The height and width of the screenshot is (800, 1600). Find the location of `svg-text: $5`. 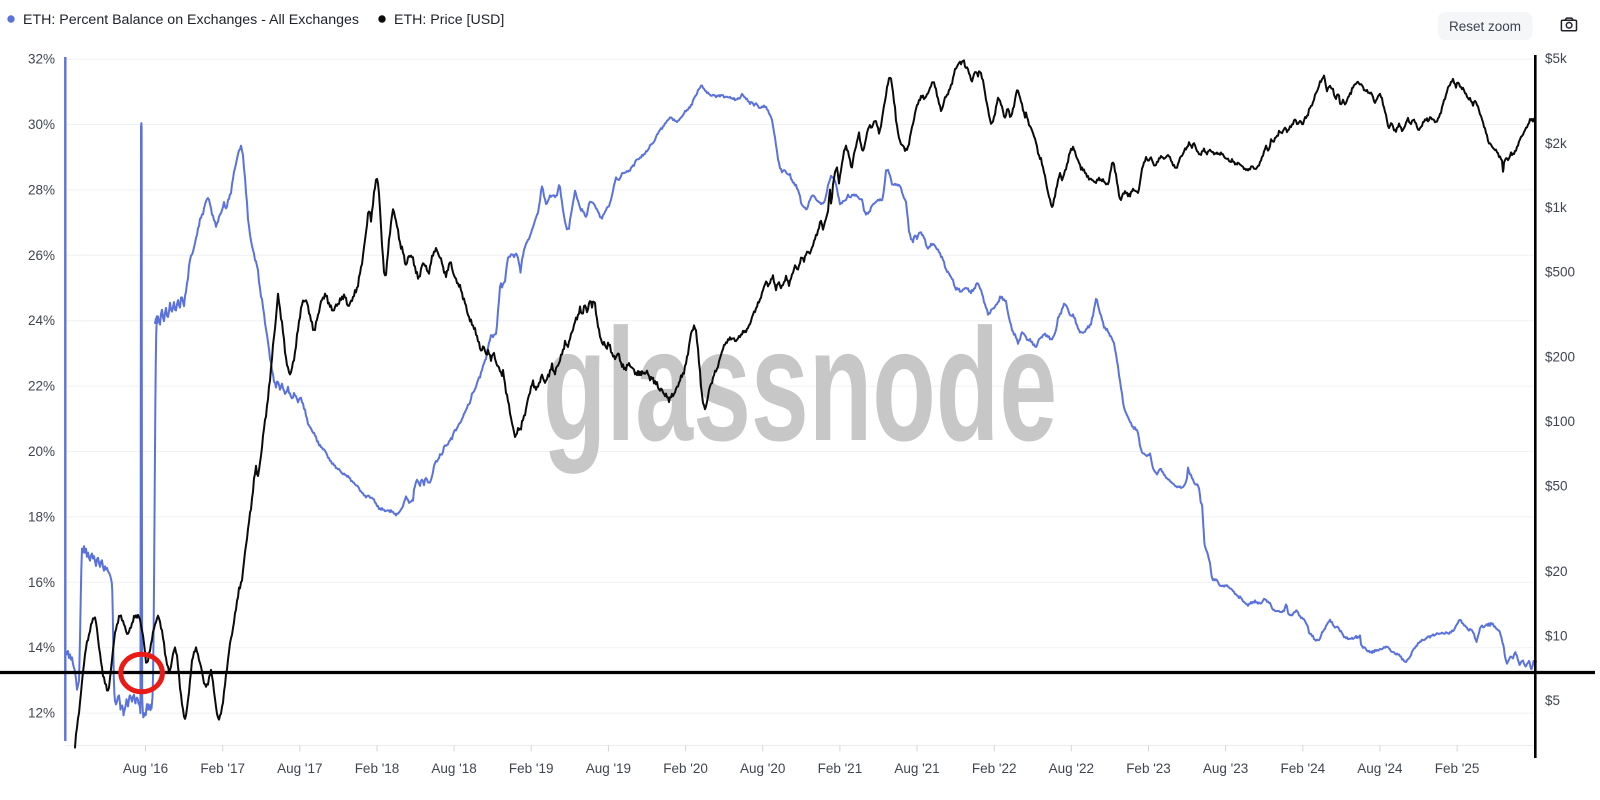

svg-text: $5 is located at coordinates (1552, 700).